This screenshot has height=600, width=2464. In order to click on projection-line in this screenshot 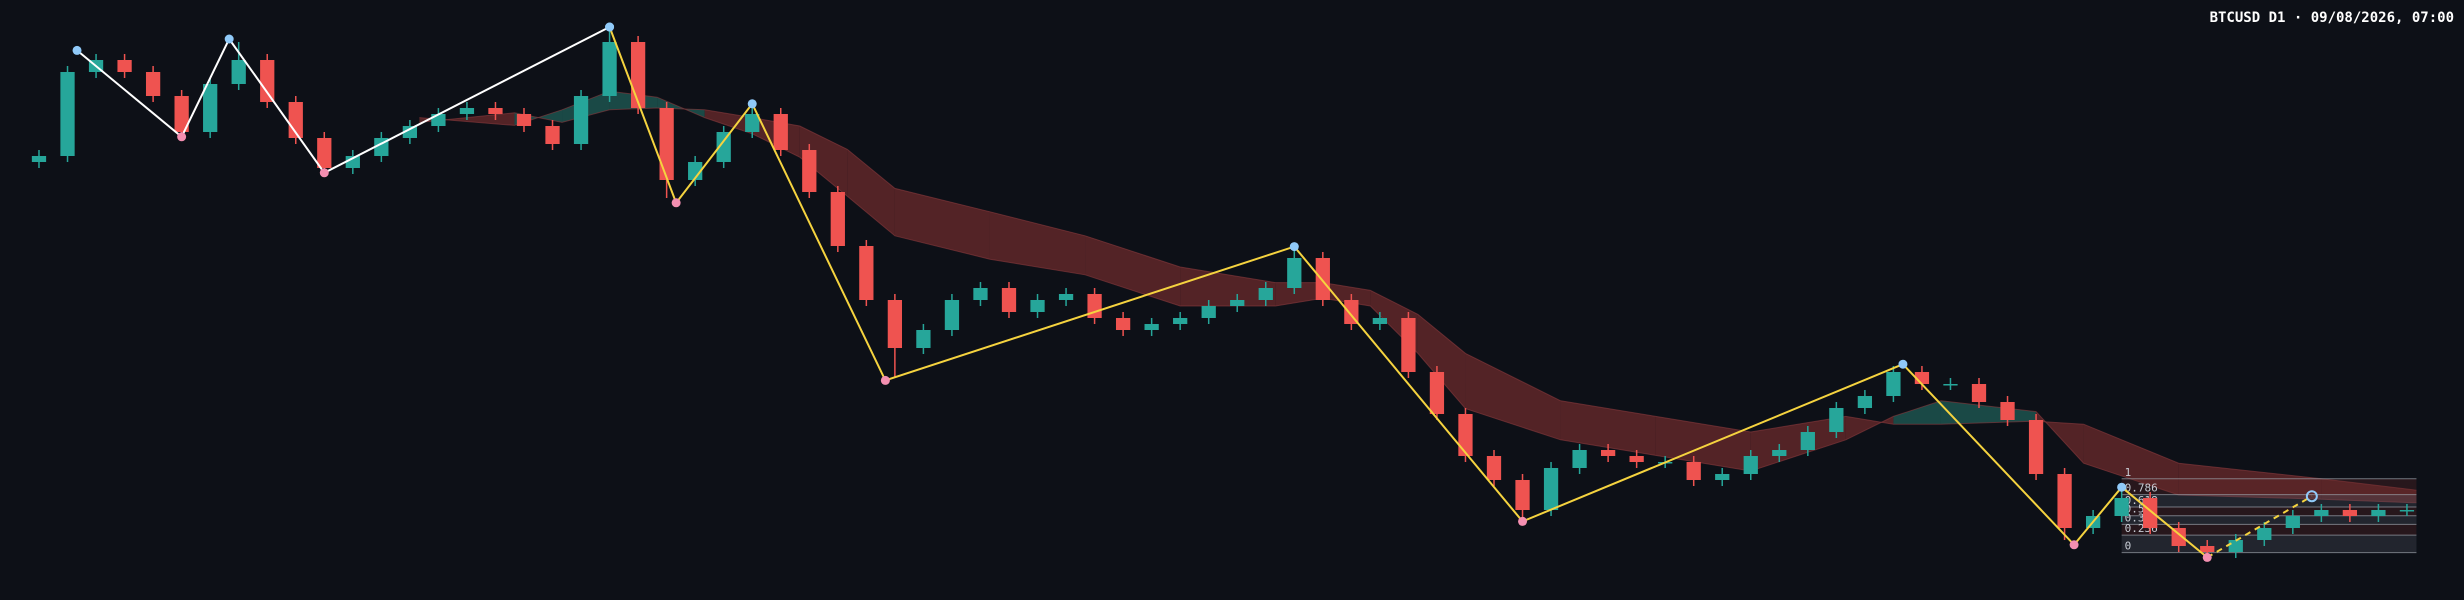, I will do `click(2259, 527)`.